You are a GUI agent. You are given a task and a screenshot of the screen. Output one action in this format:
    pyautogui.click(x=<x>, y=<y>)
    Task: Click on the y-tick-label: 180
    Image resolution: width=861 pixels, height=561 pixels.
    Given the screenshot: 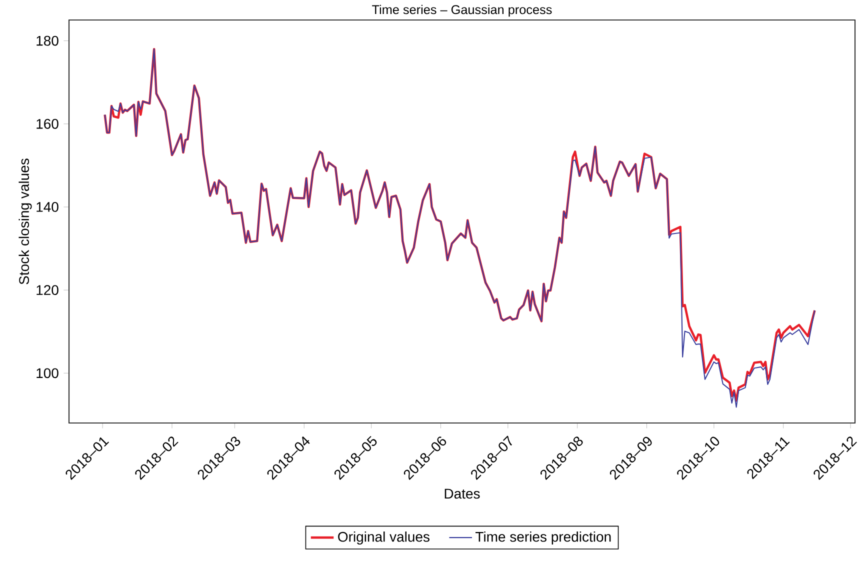 What is the action you would take?
    pyautogui.click(x=47, y=41)
    